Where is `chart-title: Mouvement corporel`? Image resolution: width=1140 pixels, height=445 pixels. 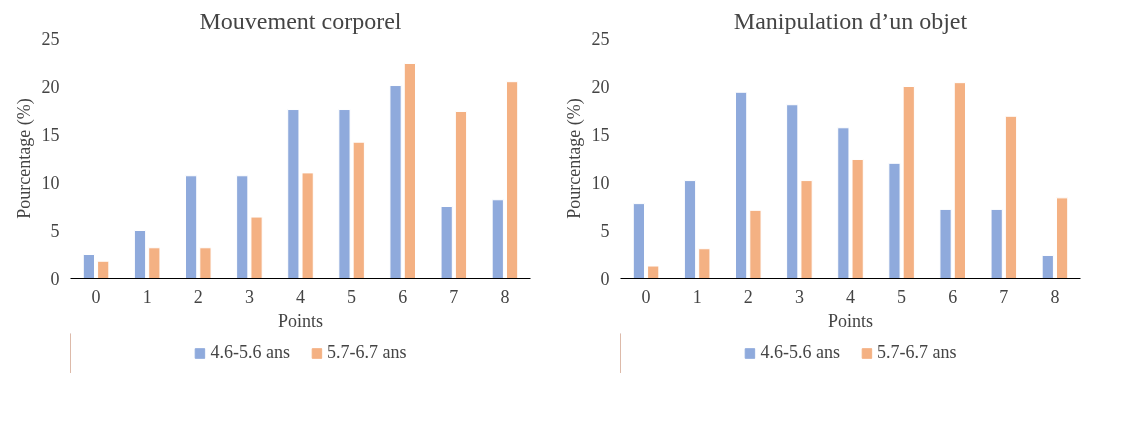 chart-title: Mouvement corporel is located at coordinates (300, 20).